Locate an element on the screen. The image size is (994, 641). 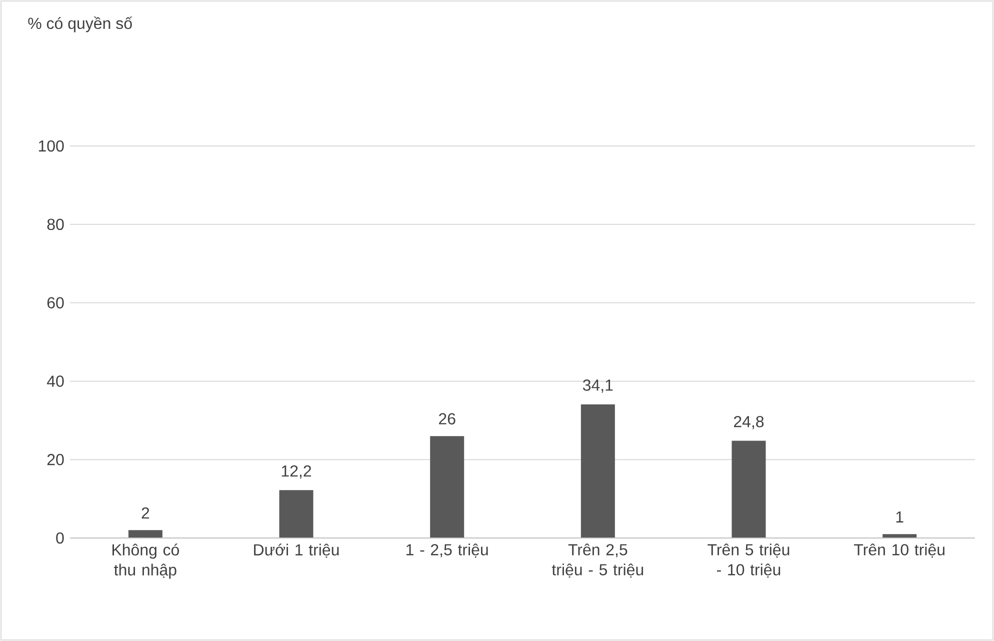
text: % có quyền số is located at coordinates (80, 24).